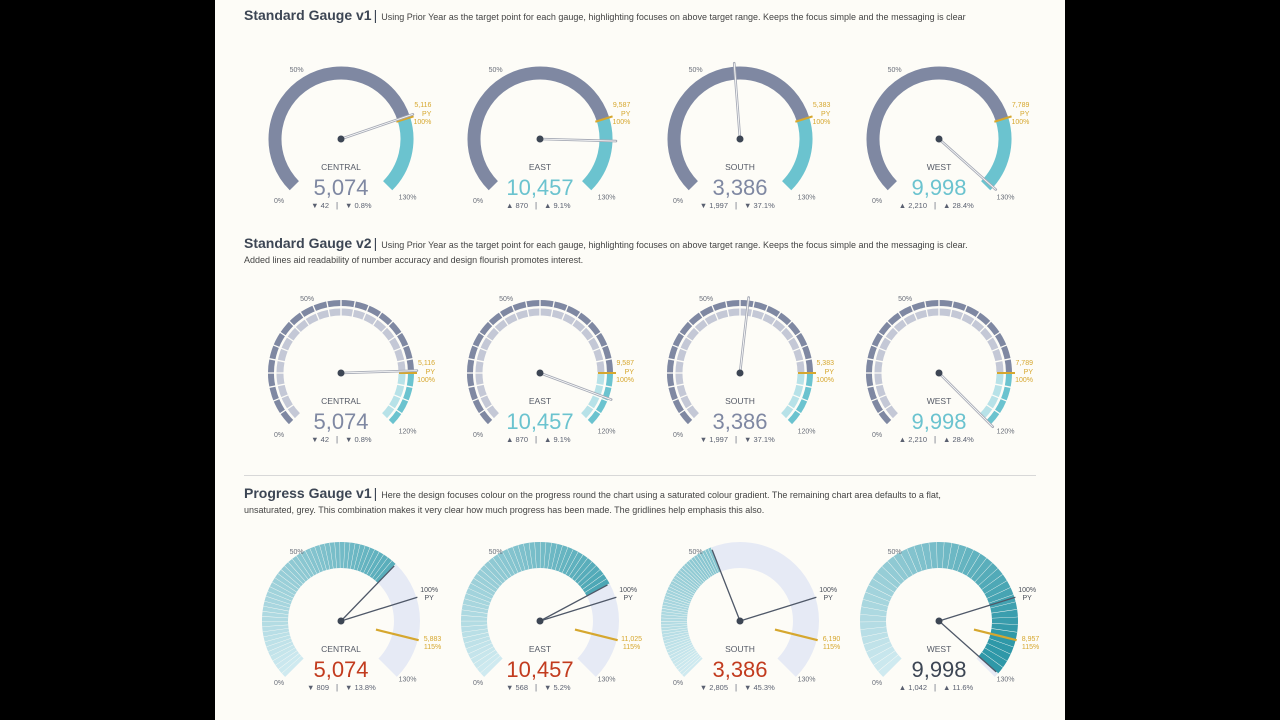 The height and width of the screenshot is (720, 1280). I want to click on target-value-label: 9,587, so click(625, 363).